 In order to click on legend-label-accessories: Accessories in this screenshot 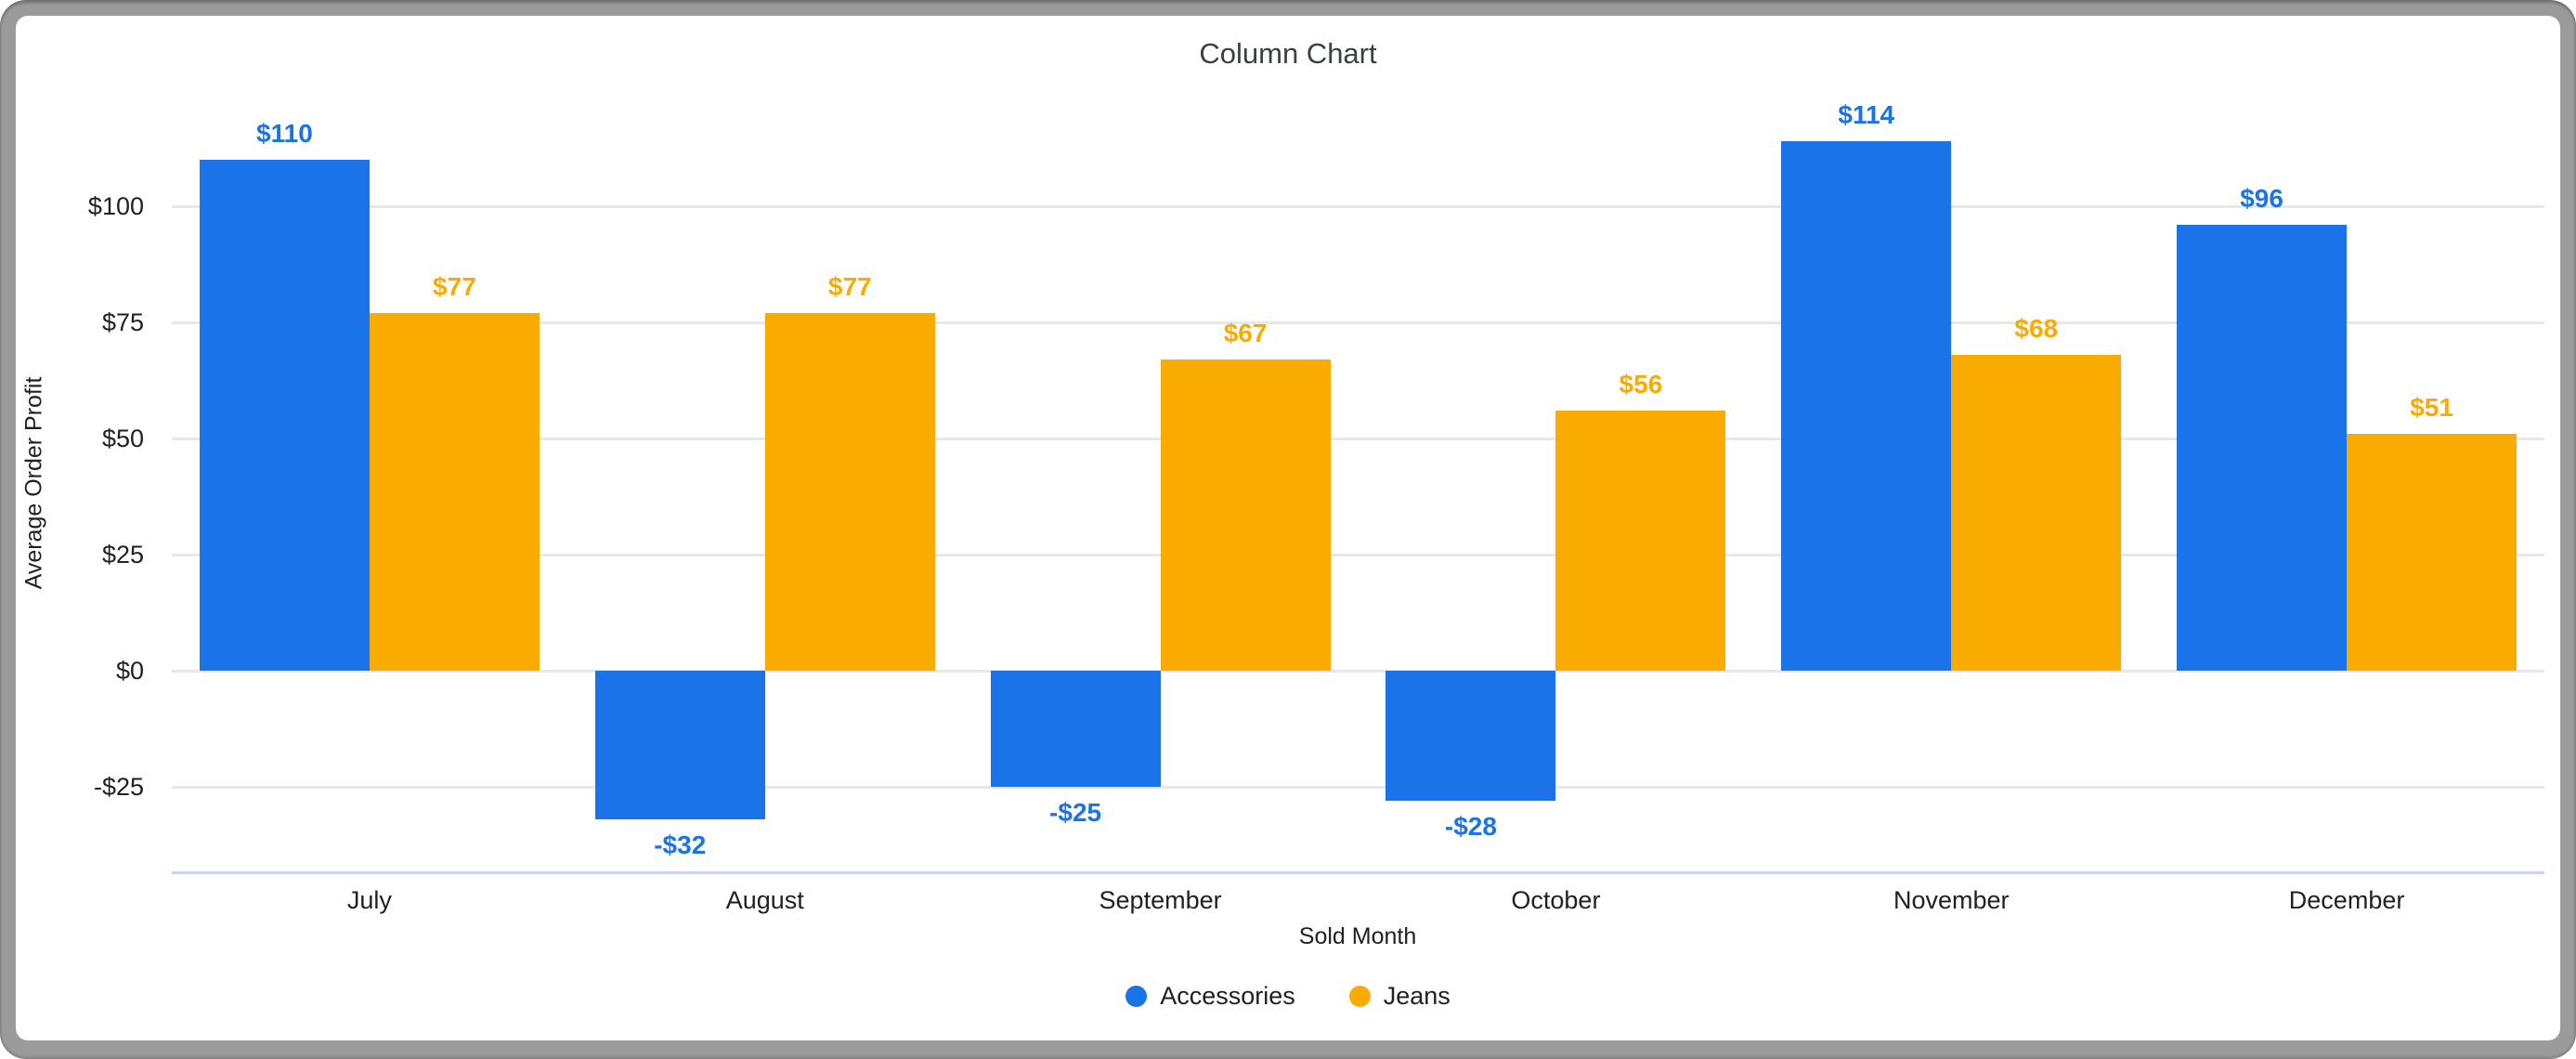, I will do `click(1228, 996)`.